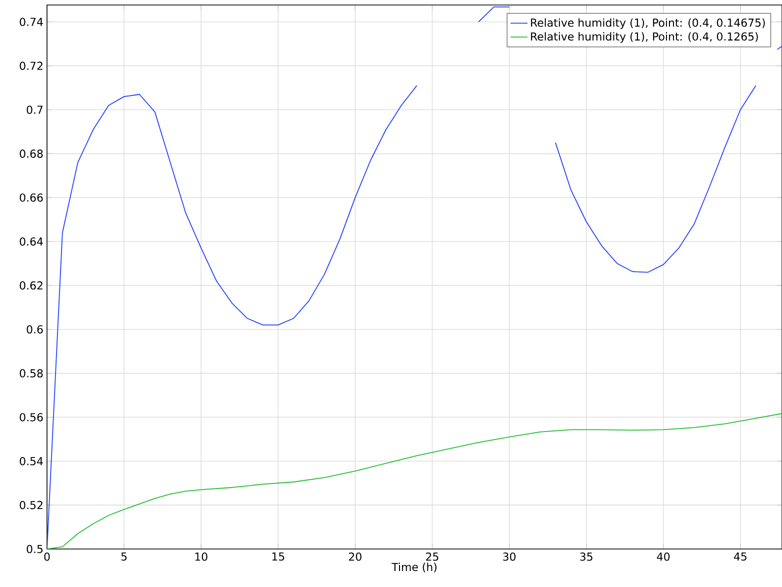  Describe the element at coordinates (31, 373) in the screenshot. I see `y-tick-label: 0.58` at that location.